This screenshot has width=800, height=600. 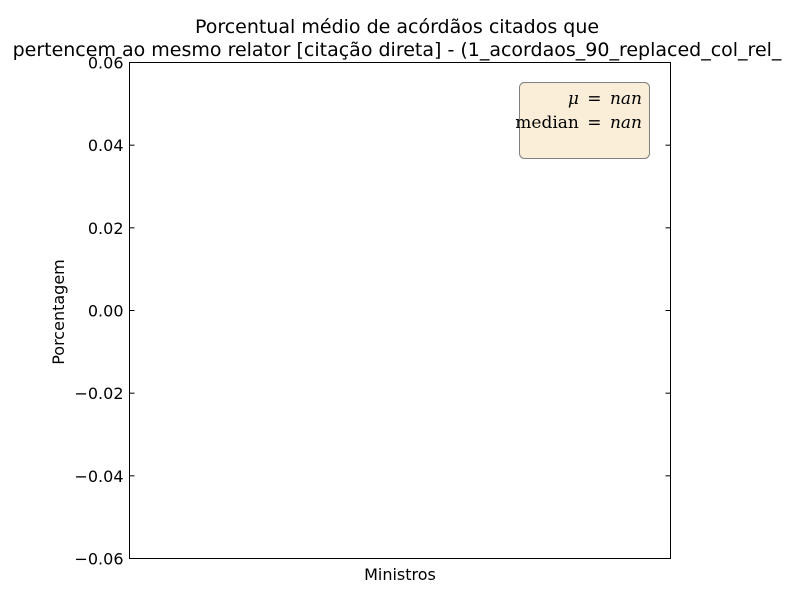 I want to click on x-axis-label: Ministros, so click(x=400, y=574).